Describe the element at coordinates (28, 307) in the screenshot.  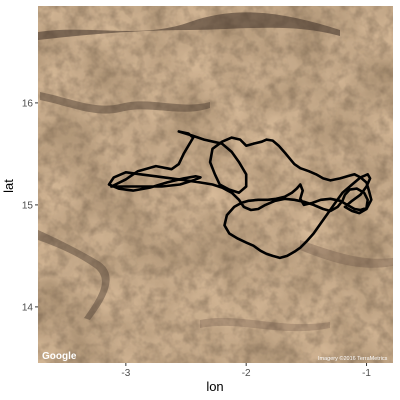
I see `y-tick-label: 14` at that location.